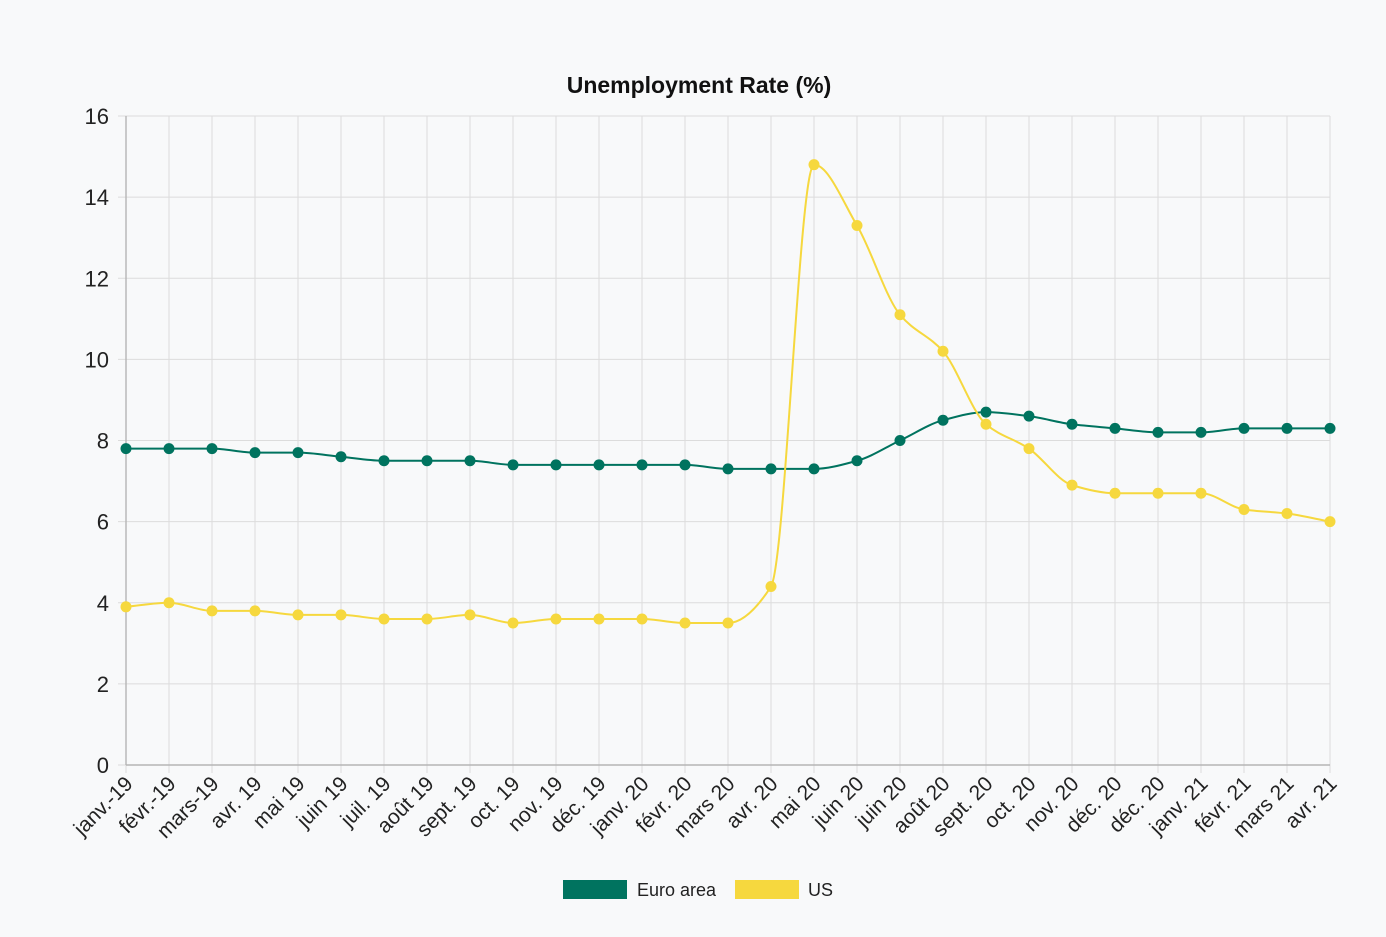  I want to click on y-tick-label: 0, so click(103, 765).